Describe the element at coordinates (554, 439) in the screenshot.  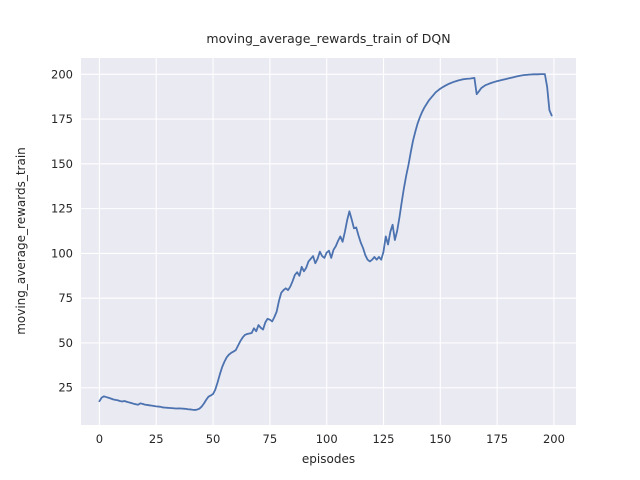
I see `x-tick-label: 200` at that location.